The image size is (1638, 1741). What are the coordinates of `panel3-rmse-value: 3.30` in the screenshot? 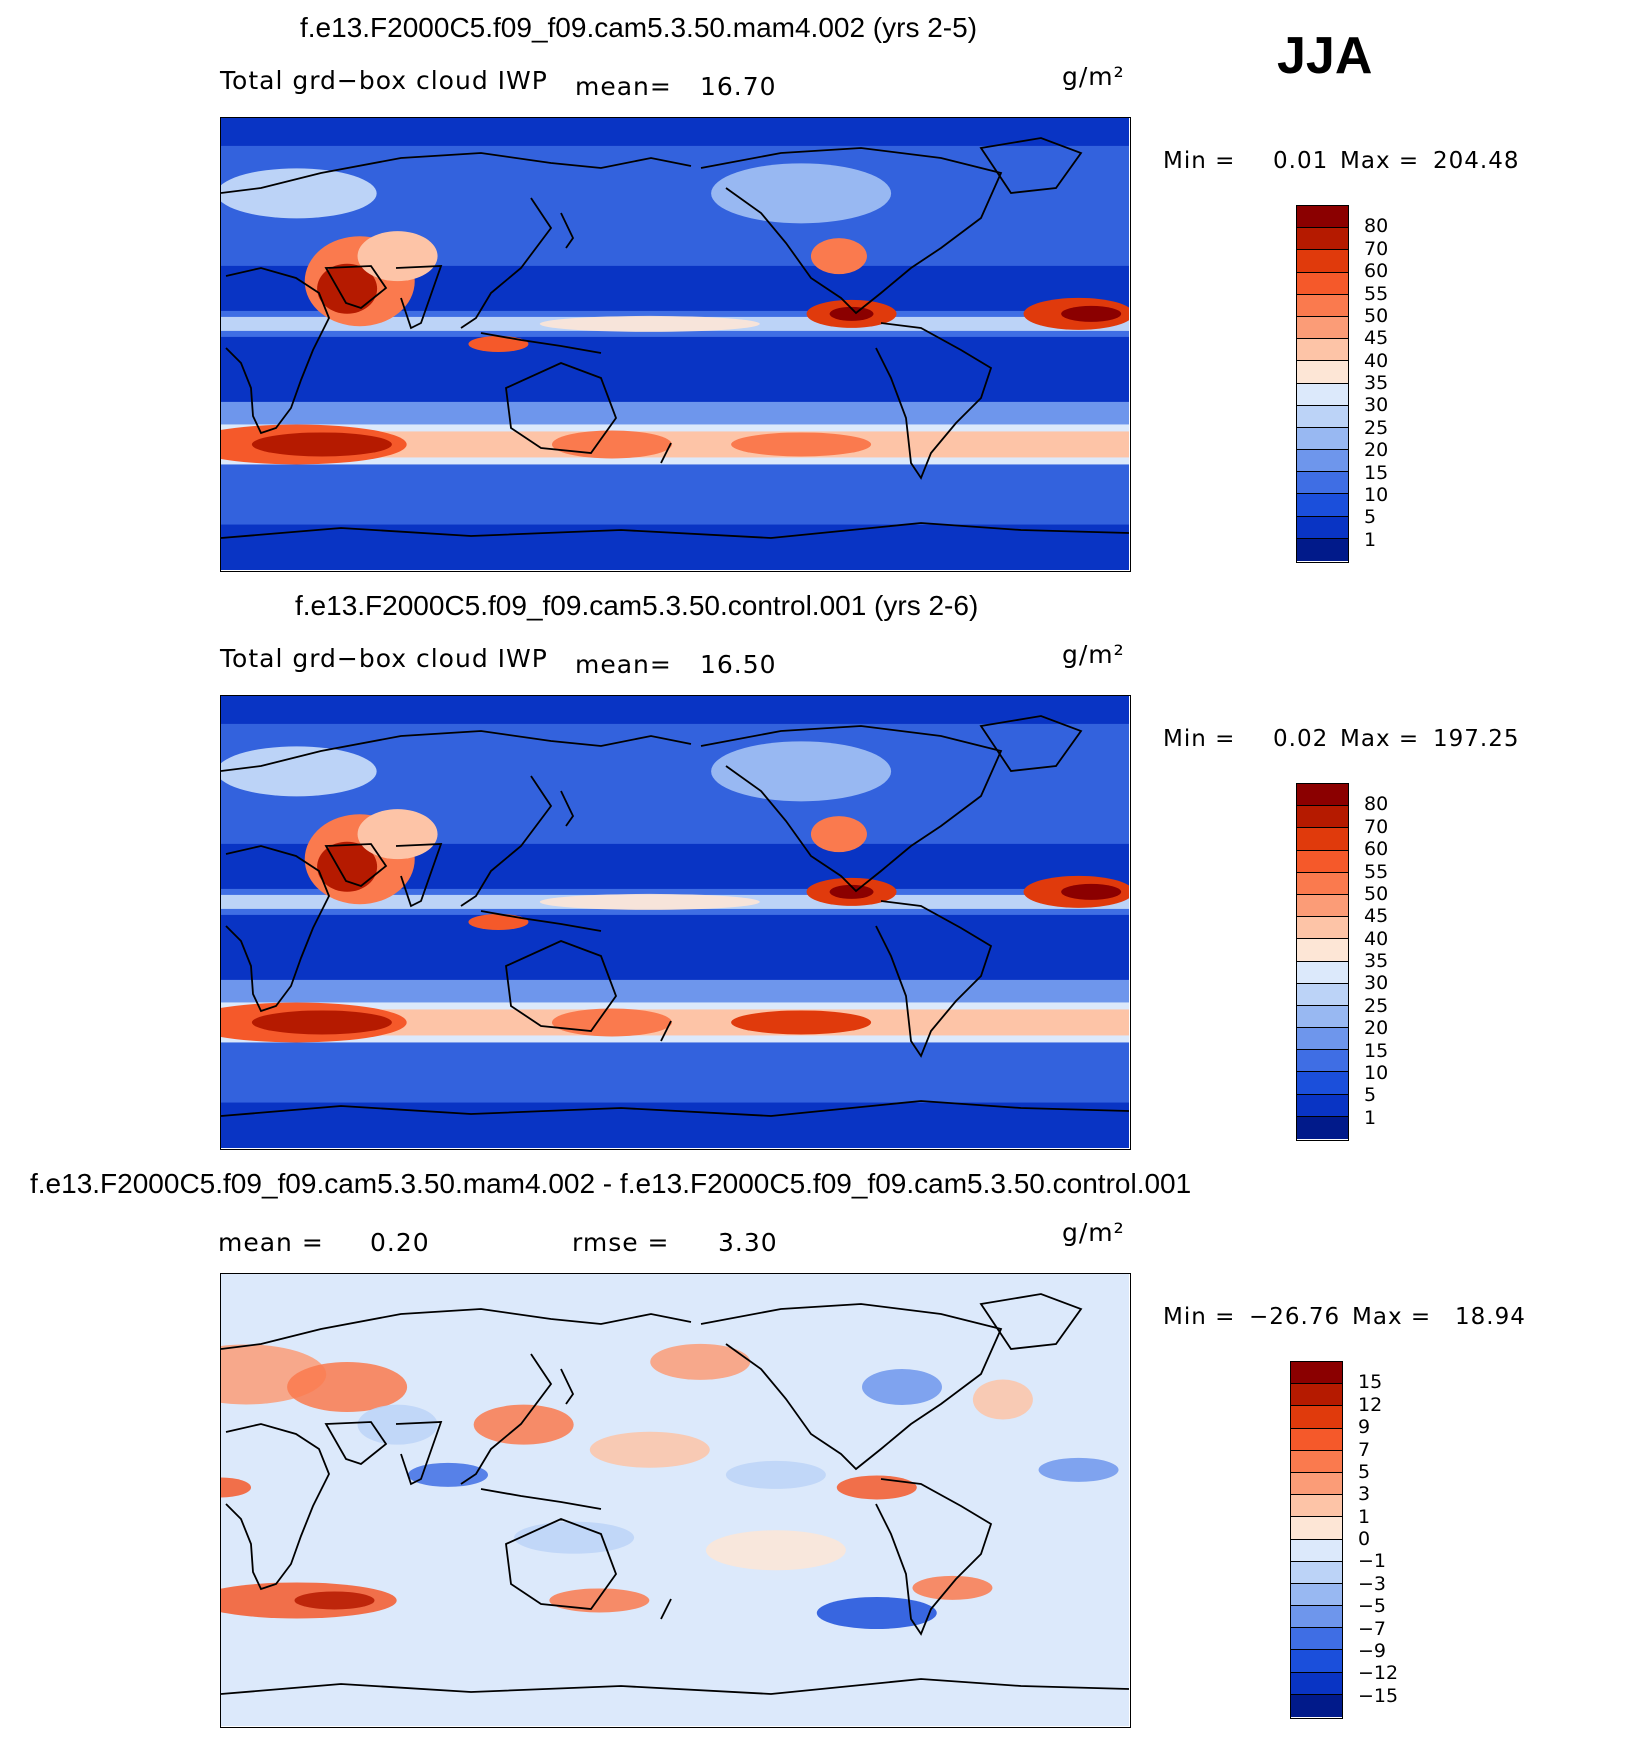 It's located at (748, 1242).